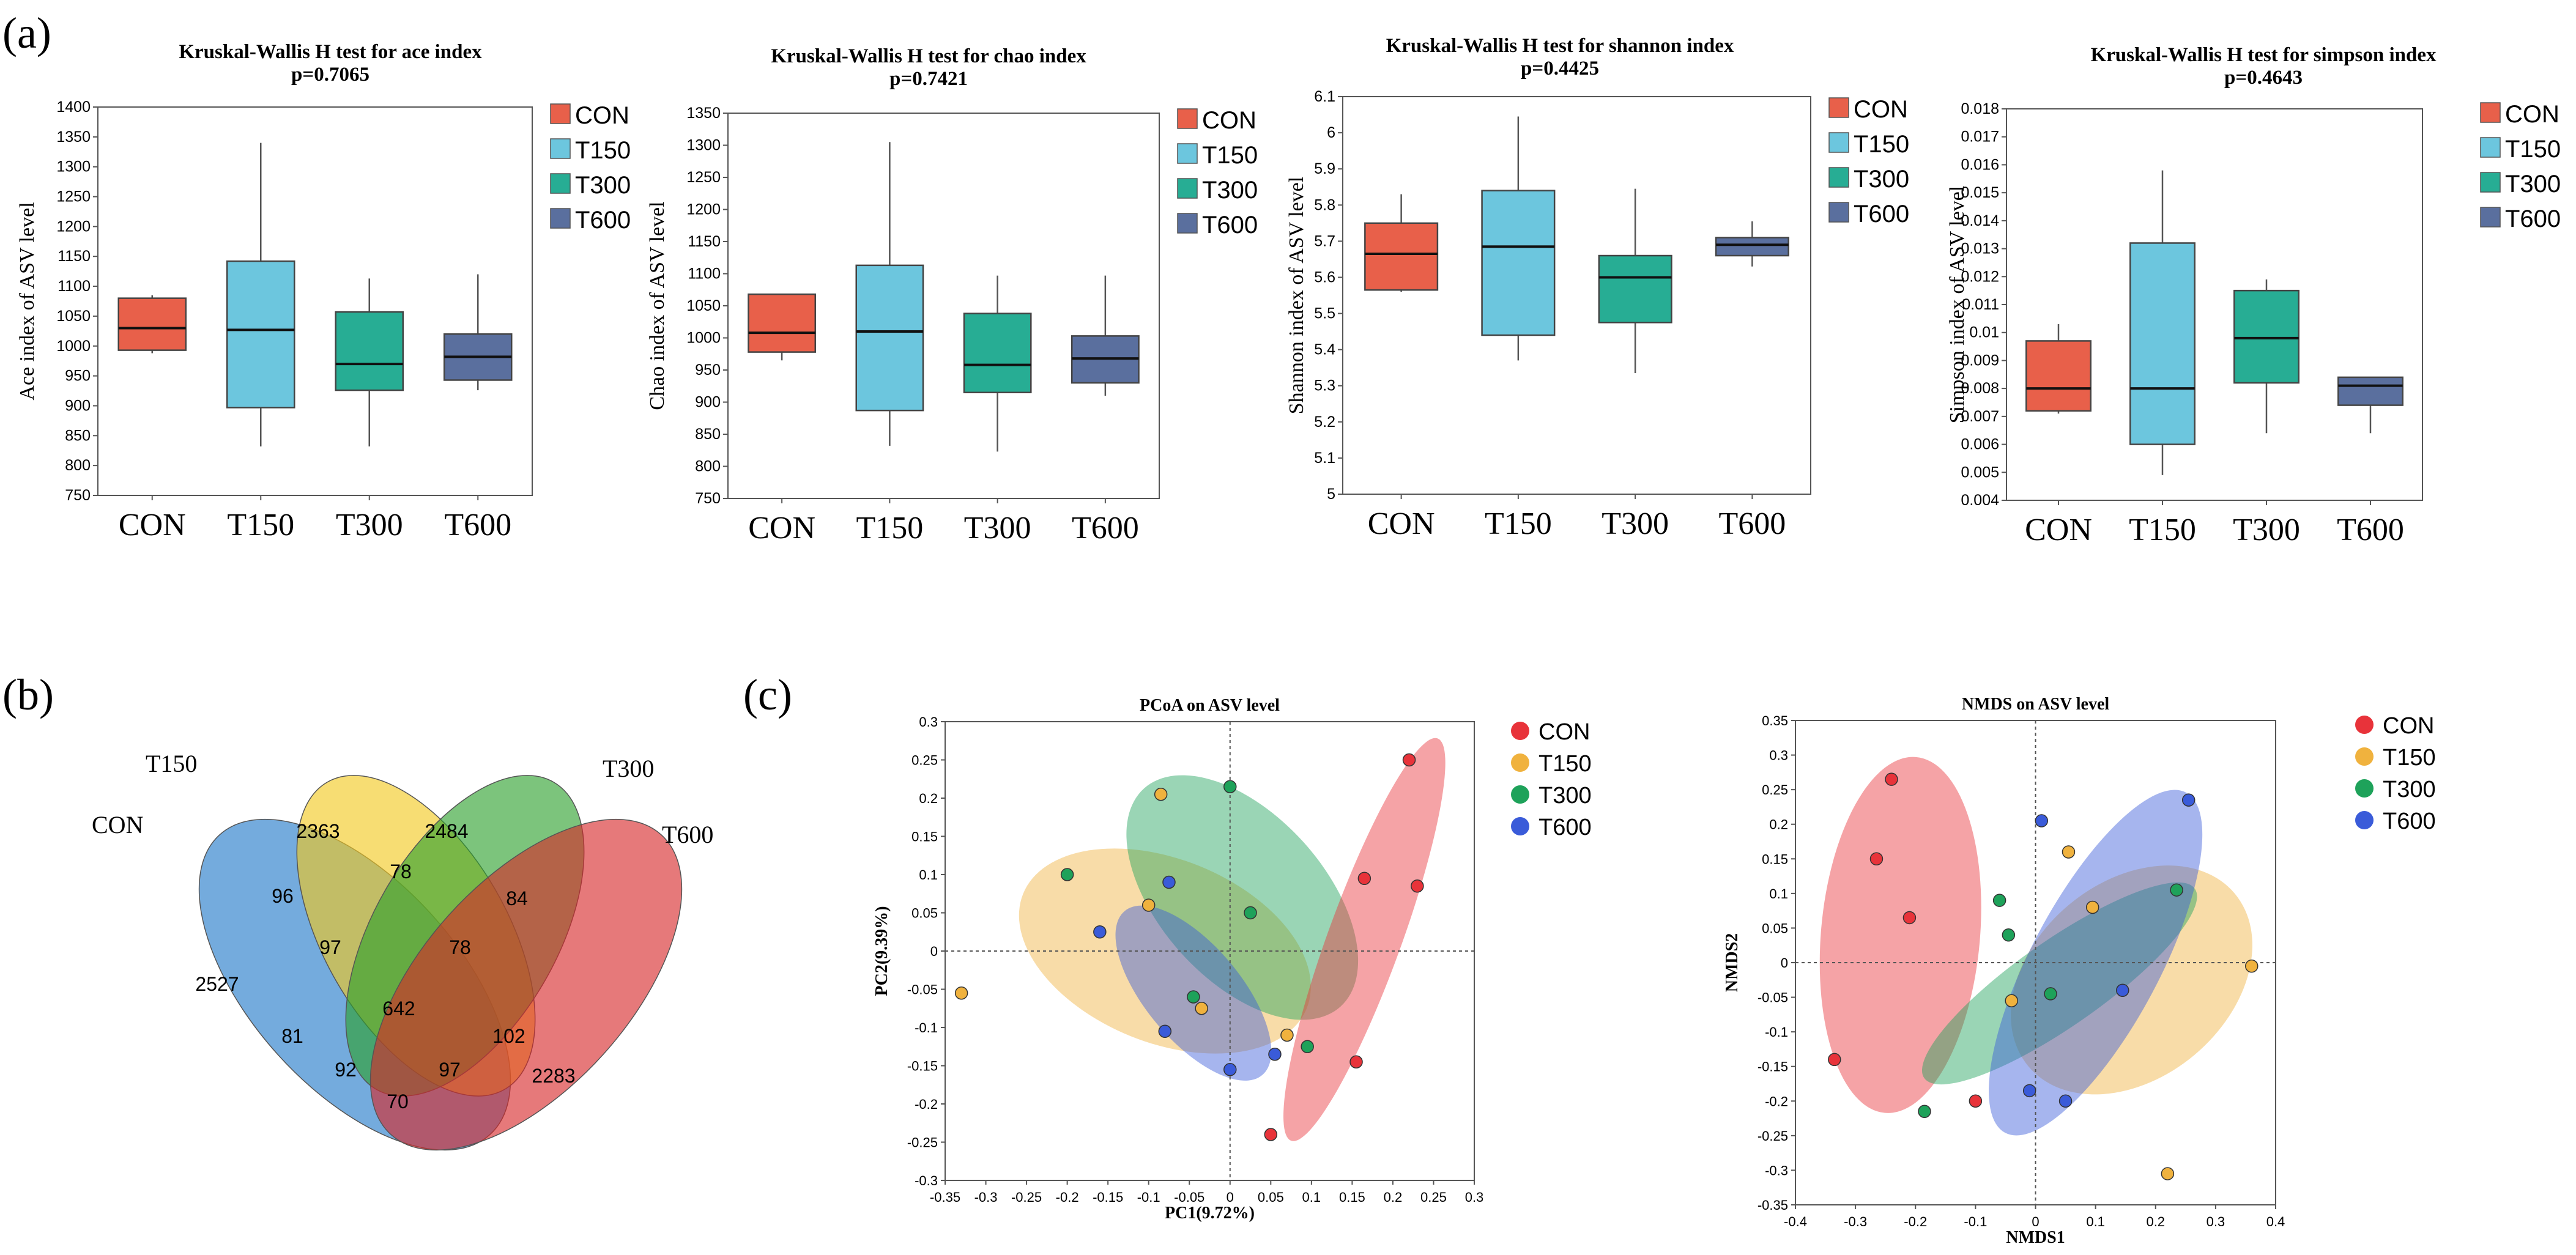 The image size is (2576, 1255). Describe the element at coordinates (1364, 939) in the screenshot. I see `confidence-ellipse-con` at that location.